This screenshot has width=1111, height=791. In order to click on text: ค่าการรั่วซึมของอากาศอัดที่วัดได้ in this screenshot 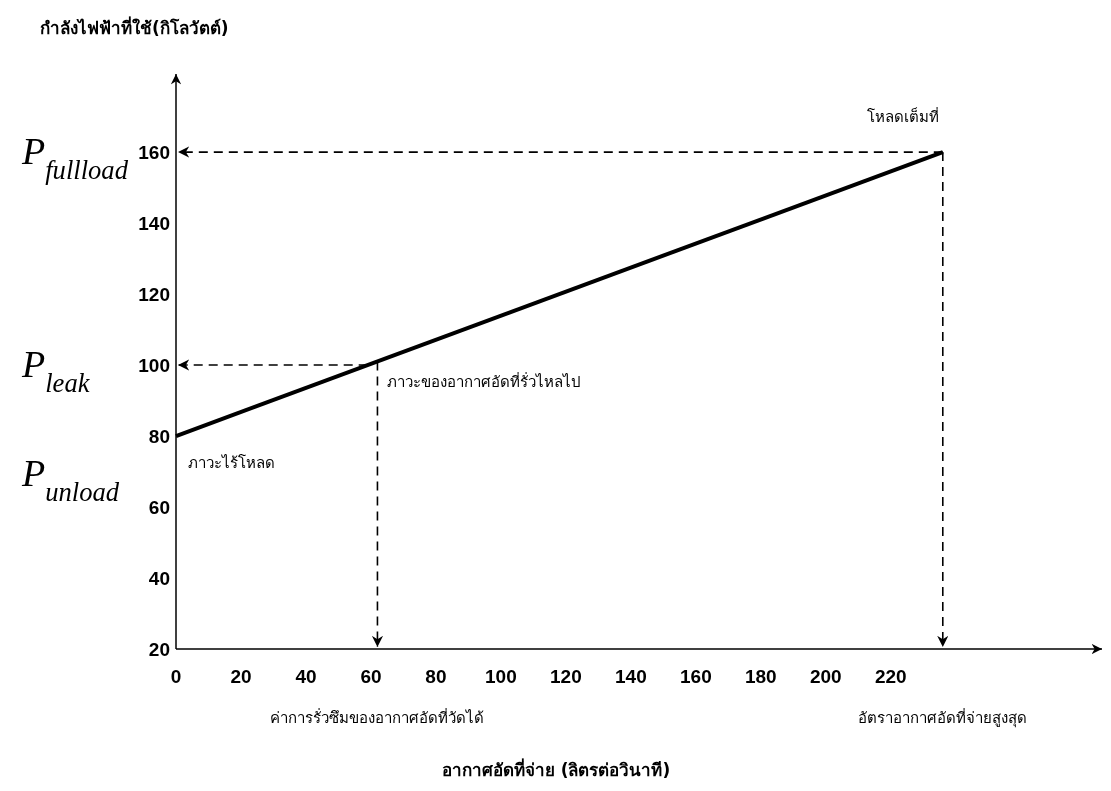, I will do `click(377, 717)`.